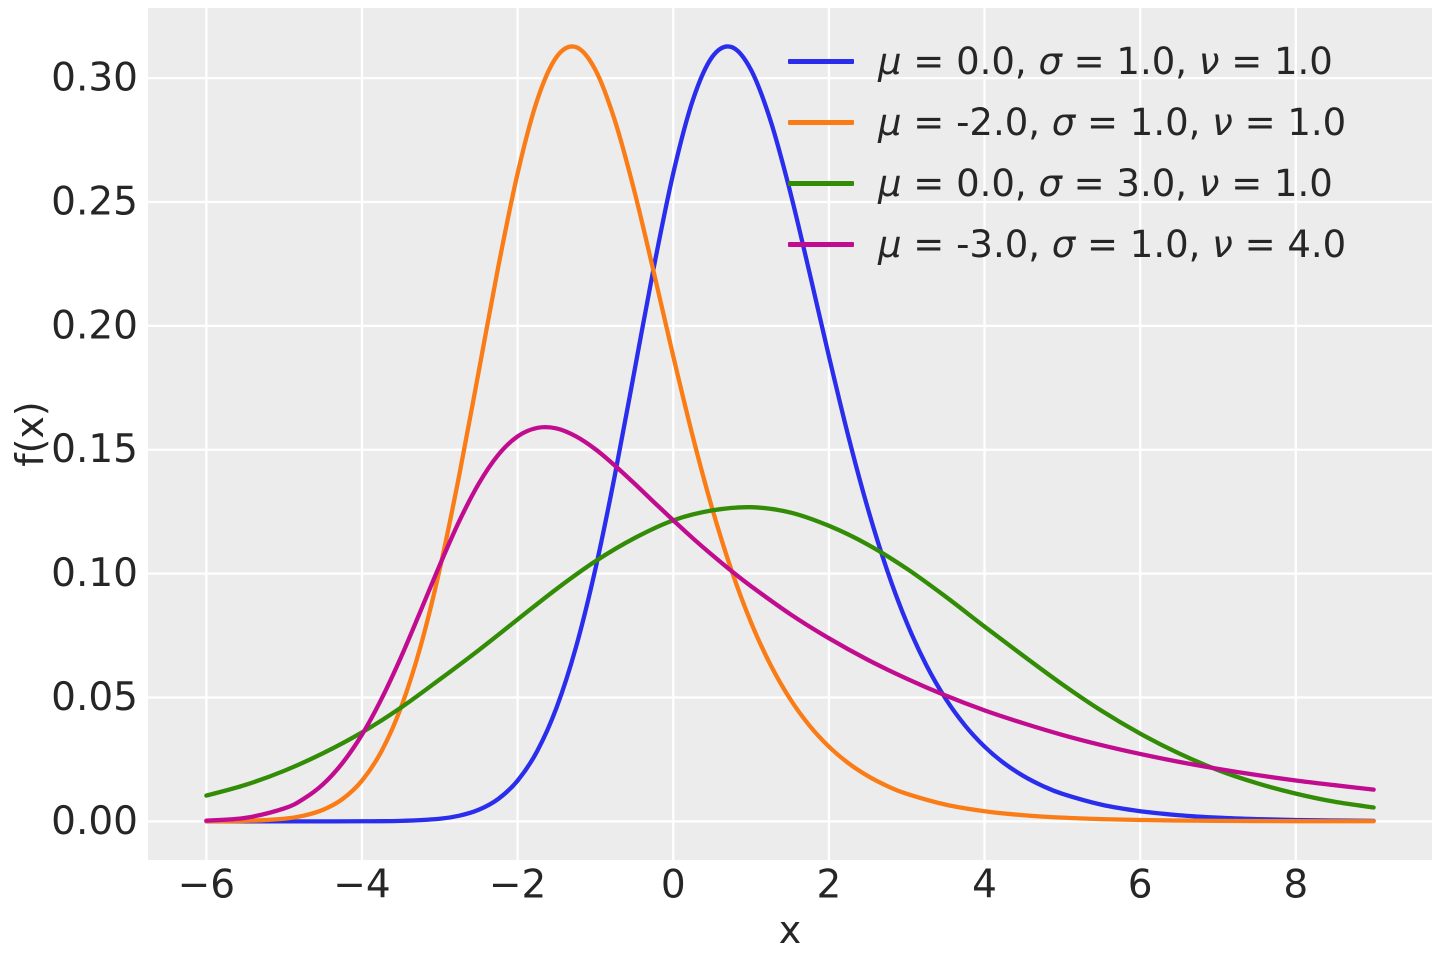 The image size is (1440, 960). Describe the element at coordinates (94, 325) in the screenshot. I see `y-tick-label: 0.20` at that location.